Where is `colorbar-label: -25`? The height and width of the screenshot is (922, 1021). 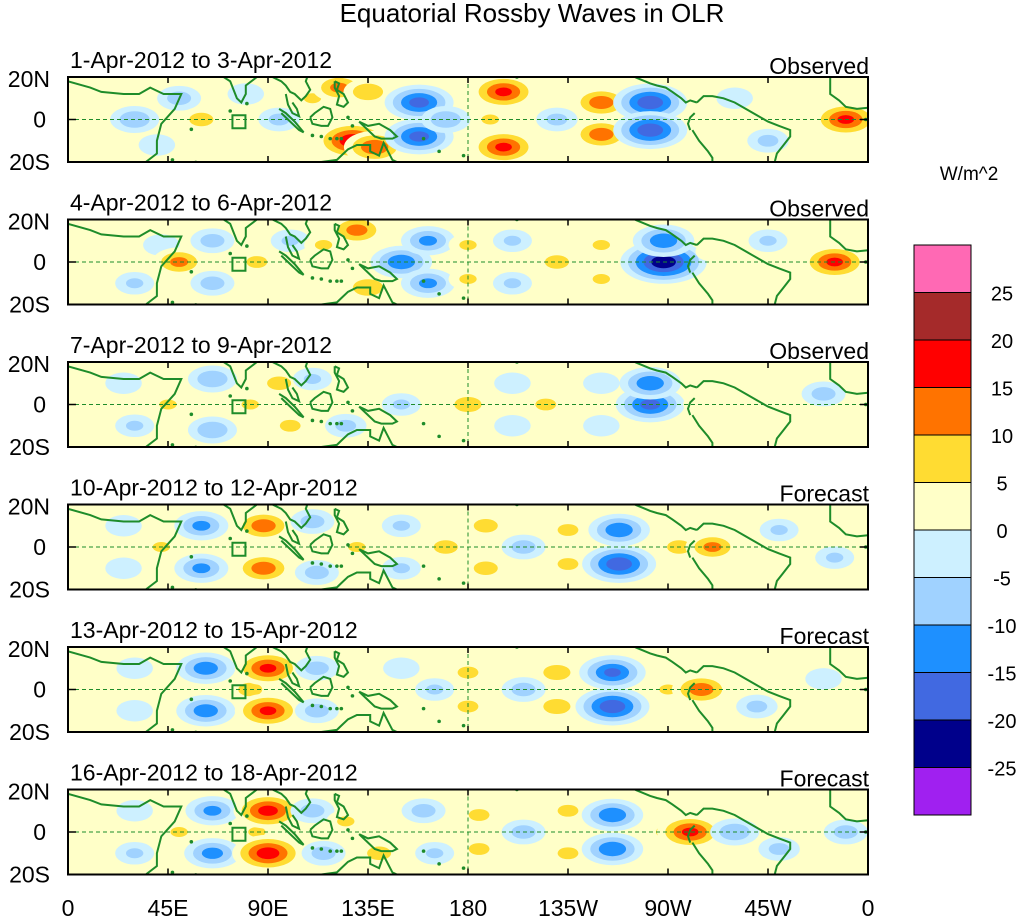 colorbar-label: -25 is located at coordinates (1002, 770).